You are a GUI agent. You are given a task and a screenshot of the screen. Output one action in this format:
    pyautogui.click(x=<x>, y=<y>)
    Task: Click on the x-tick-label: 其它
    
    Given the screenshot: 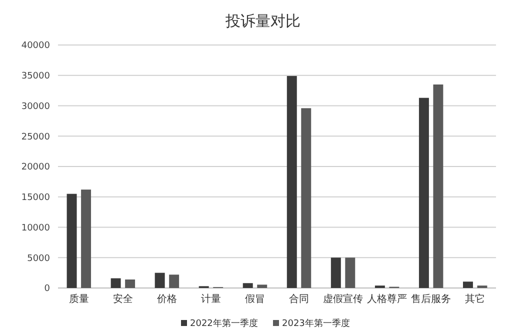 What is the action you would take?
    pyautogui.click(x=475, y=299)
    